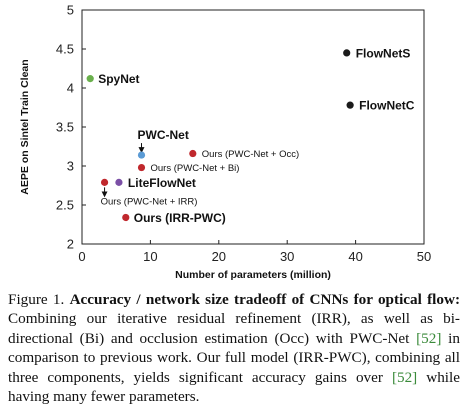  Describe the element at coordinates (287, 256) in the screenshot. I see `x-tick-label: 30` at that location.